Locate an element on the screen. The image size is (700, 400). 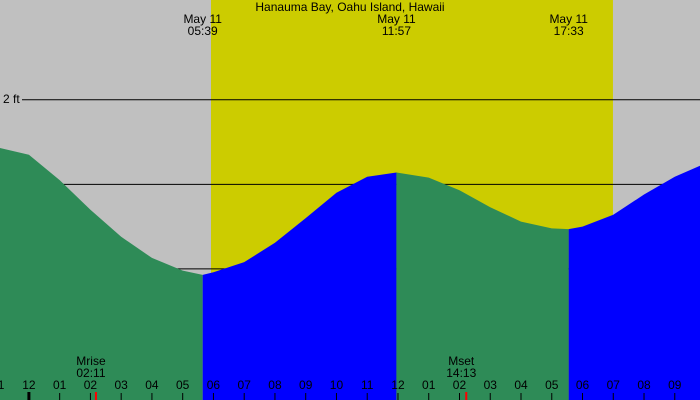
moon-event-label: Mrise is located at coordinates (91, 361).